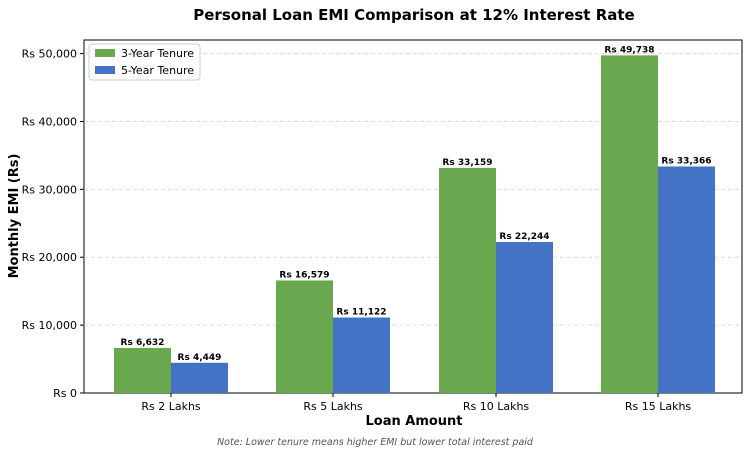  Describe the element at coordinates (361, 312) in the screenshot. I see `data-label-5-year-tenure-rs-5-lakhs: Rs 11,122` at that location.